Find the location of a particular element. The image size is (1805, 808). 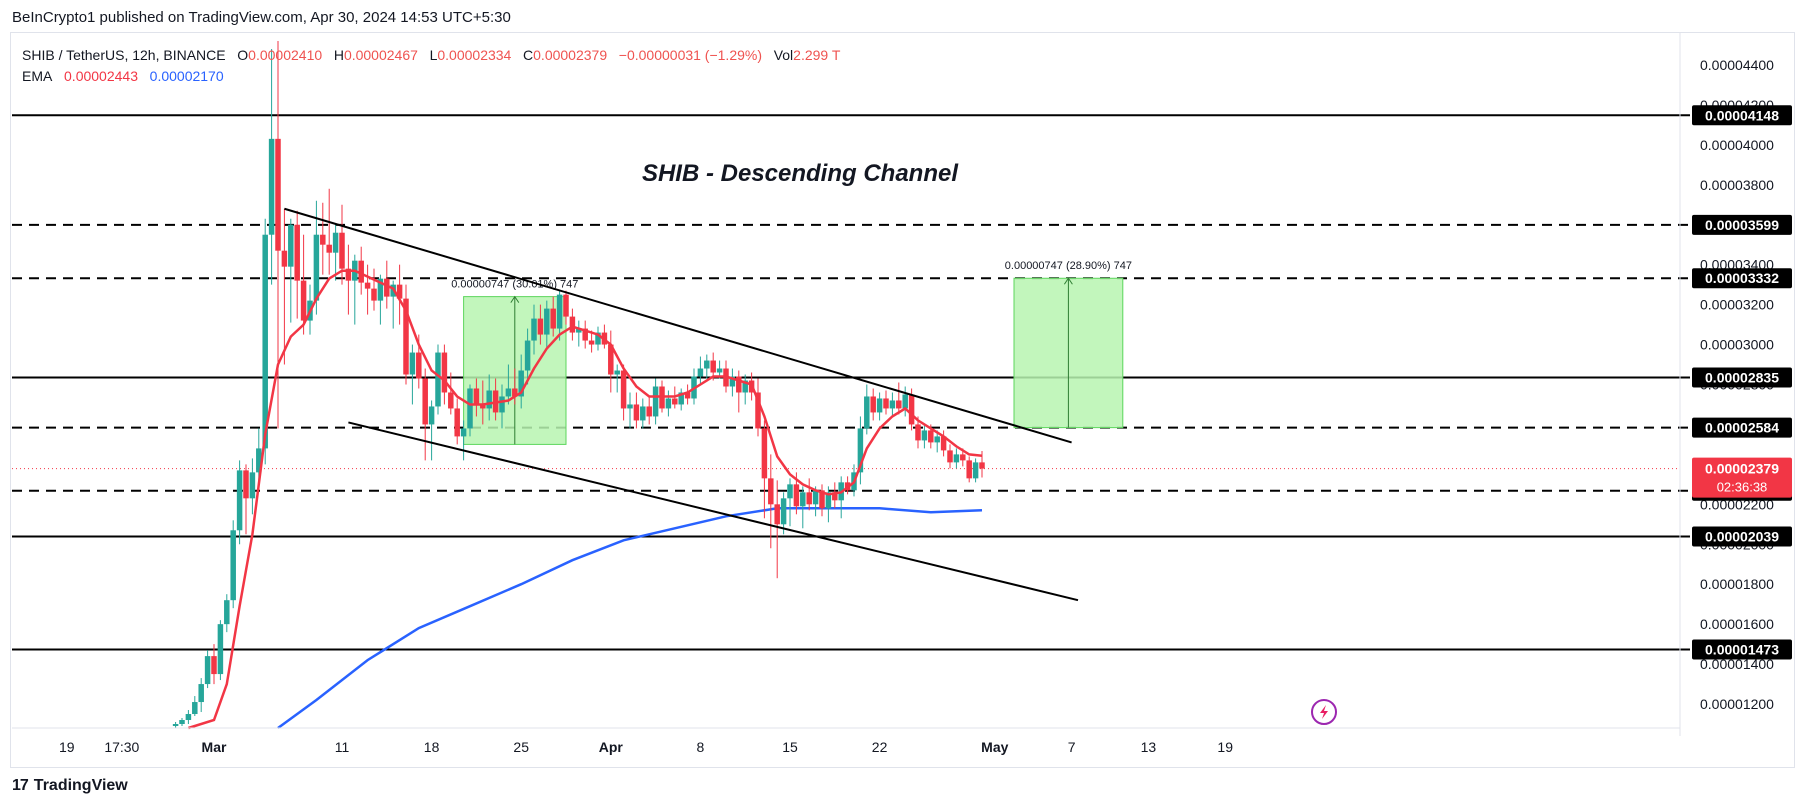

legend-open-label: O is located at coordinates (243, 55).